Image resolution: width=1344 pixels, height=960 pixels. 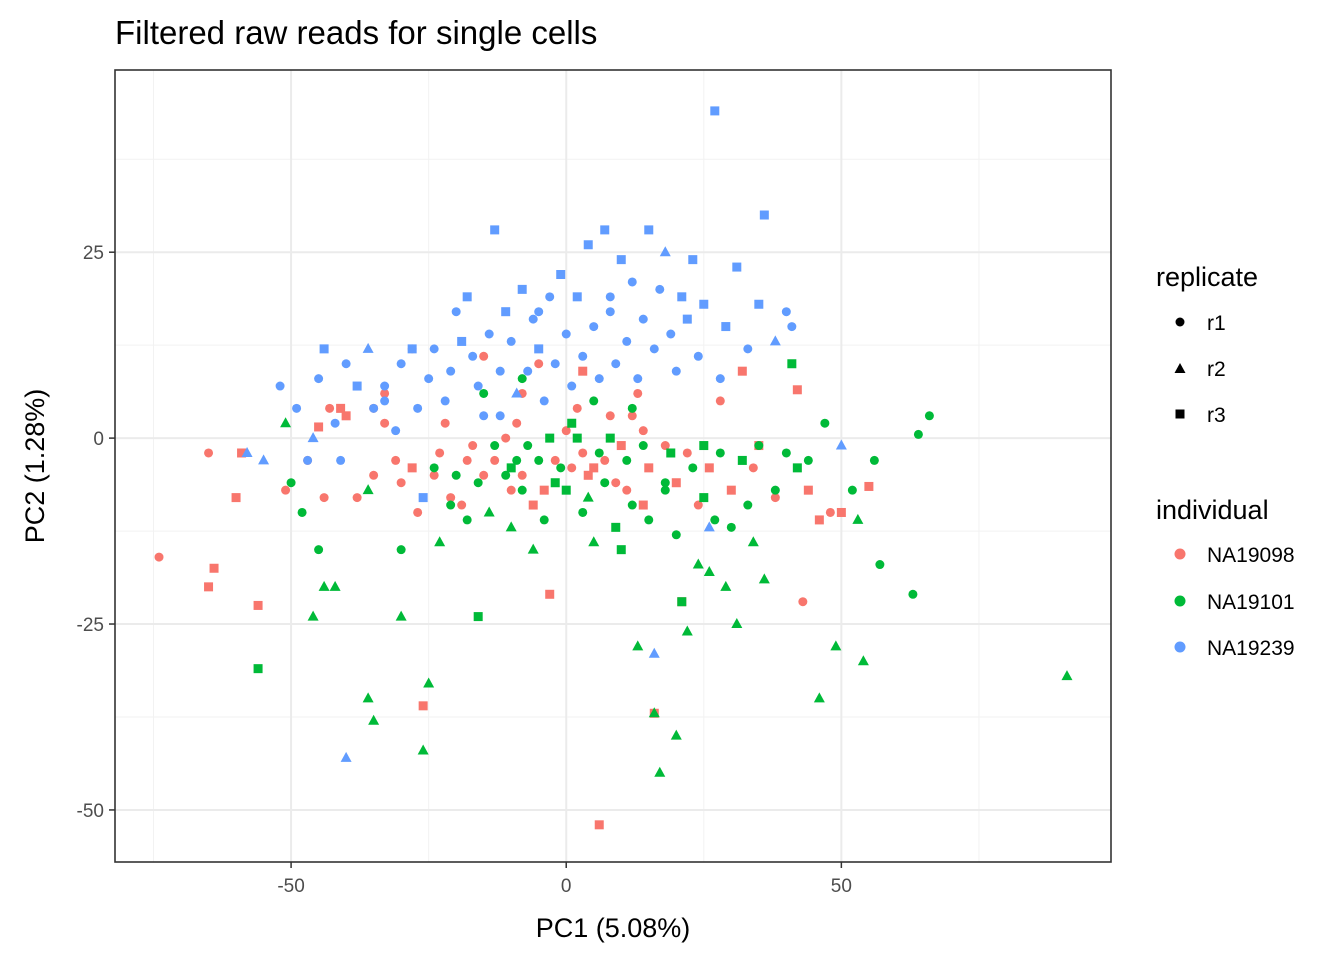 What do you see at coordinates (841, 886) in the screenshot?
I see `x-tick-label: 50` at bounding box center [841, 886].